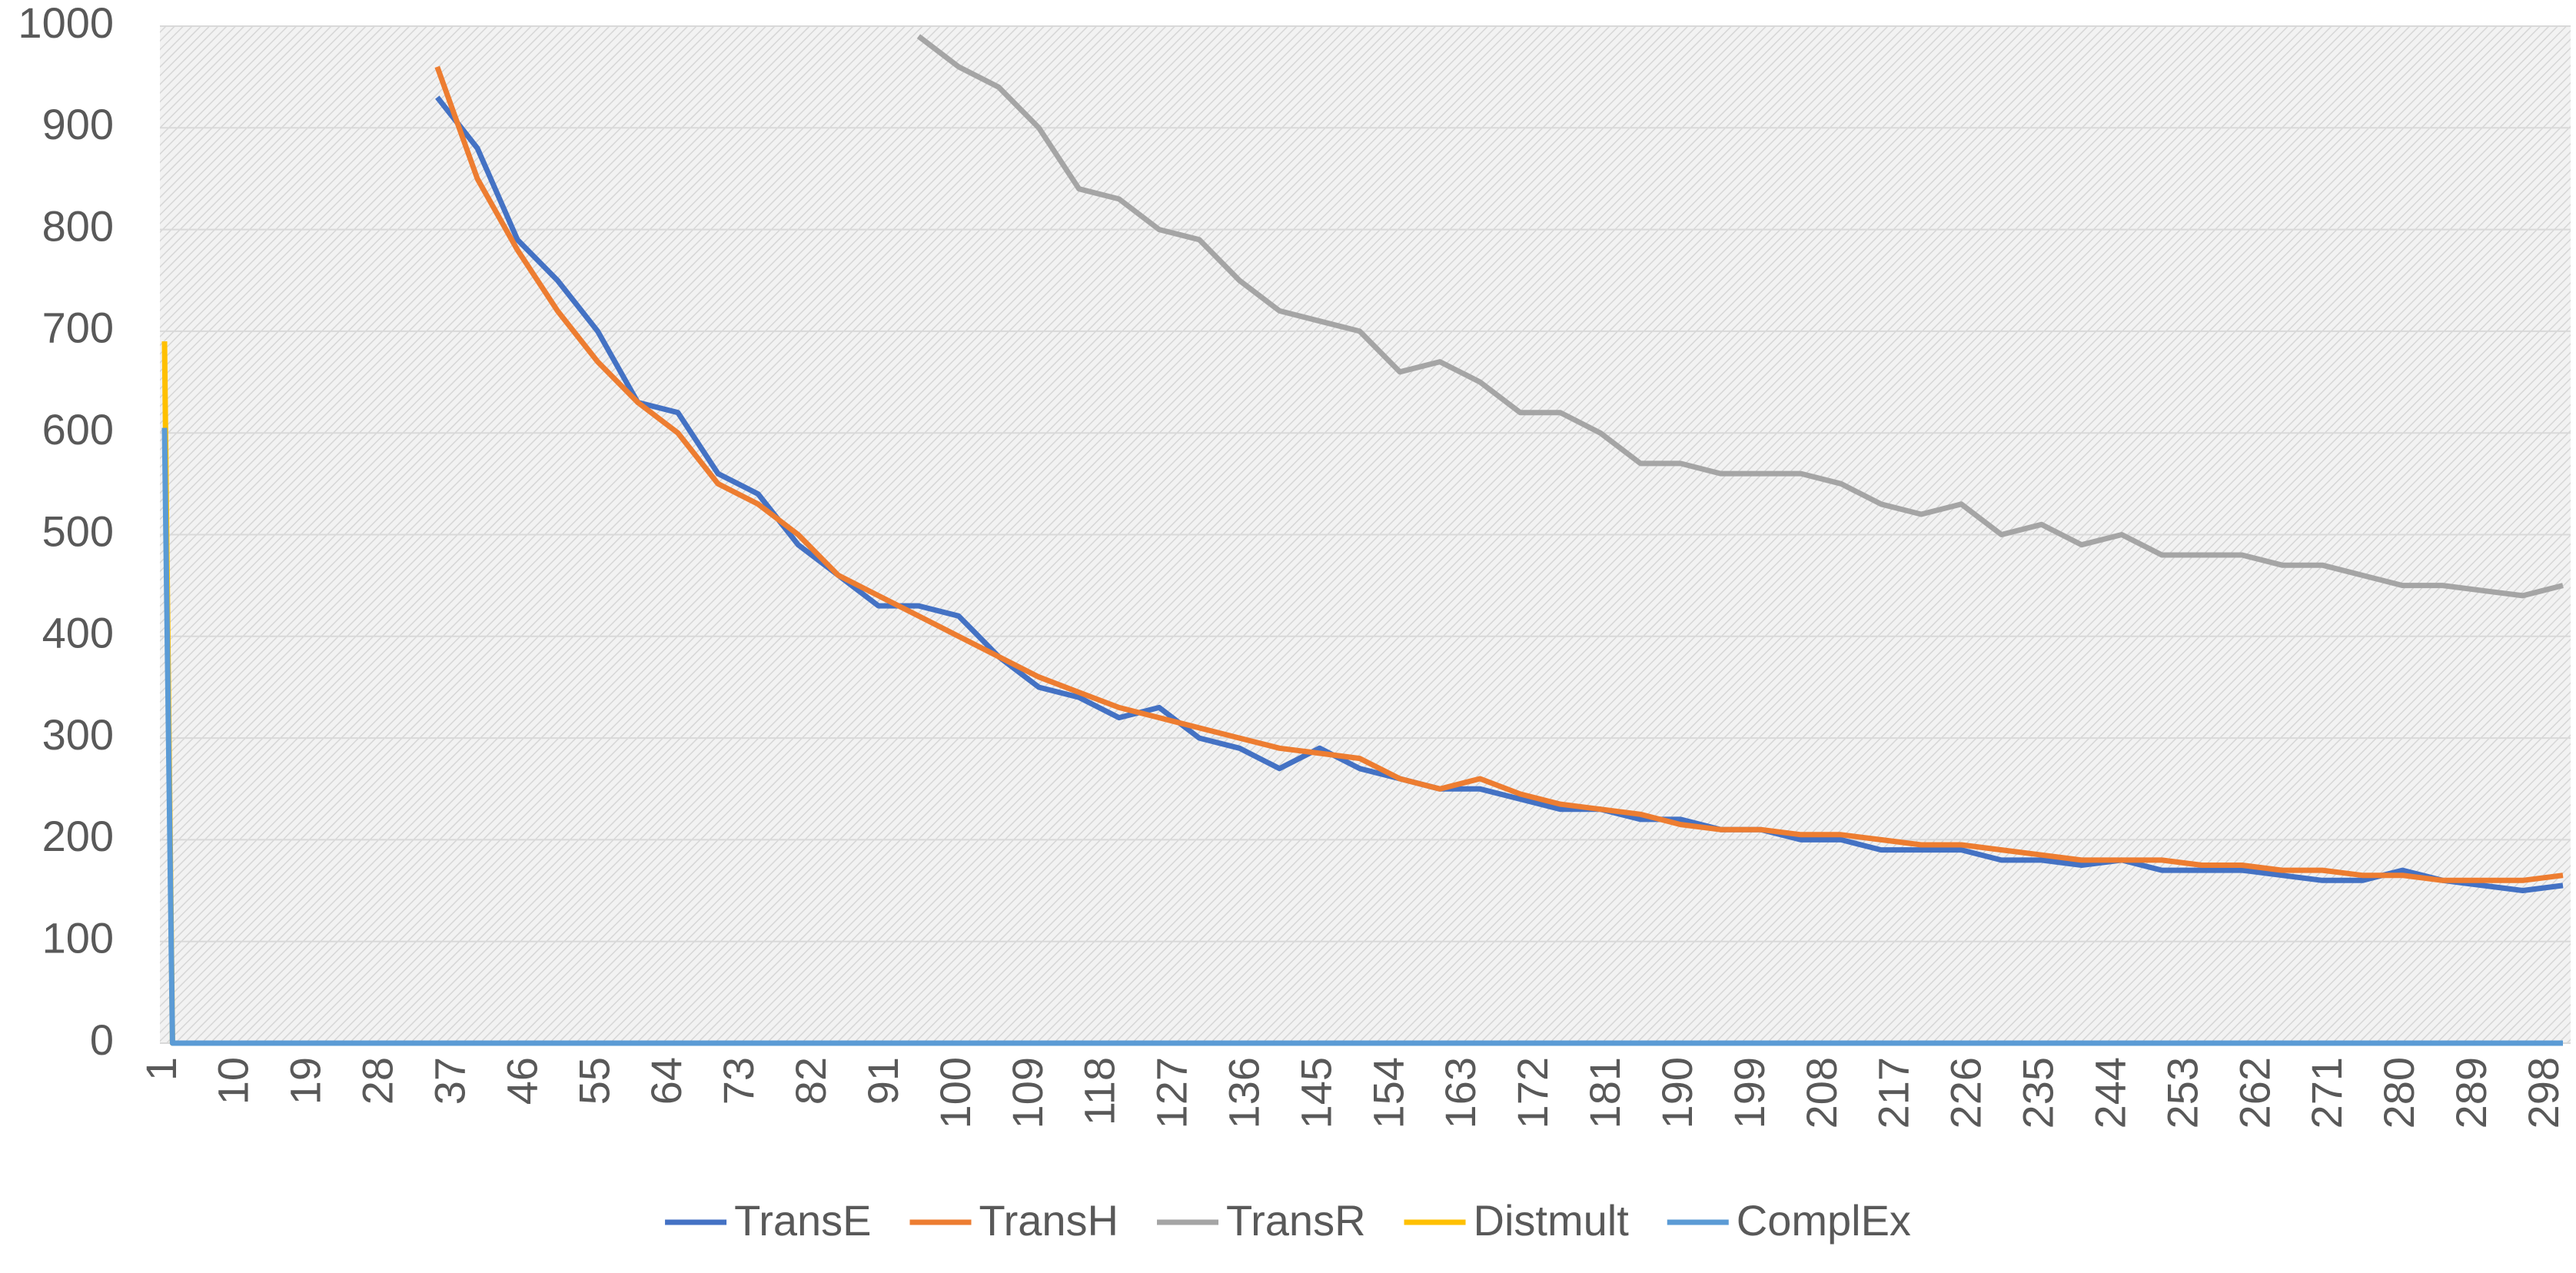 The width and height of the screenshot is (2576, 1273). I want to click on legend-label: TransE, so click(802, 1220).